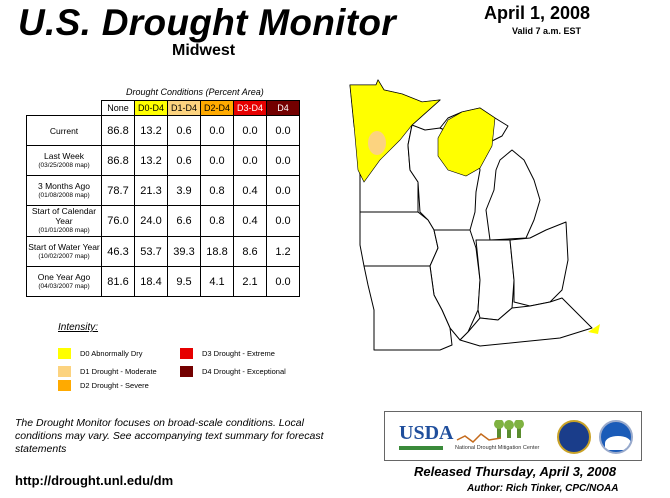 This screenshot has width=670, height=498. What do you see at coordinates (574, 437) in the screenshot?
I see `commerce-seal-icon` at bounding box center [574, 437].